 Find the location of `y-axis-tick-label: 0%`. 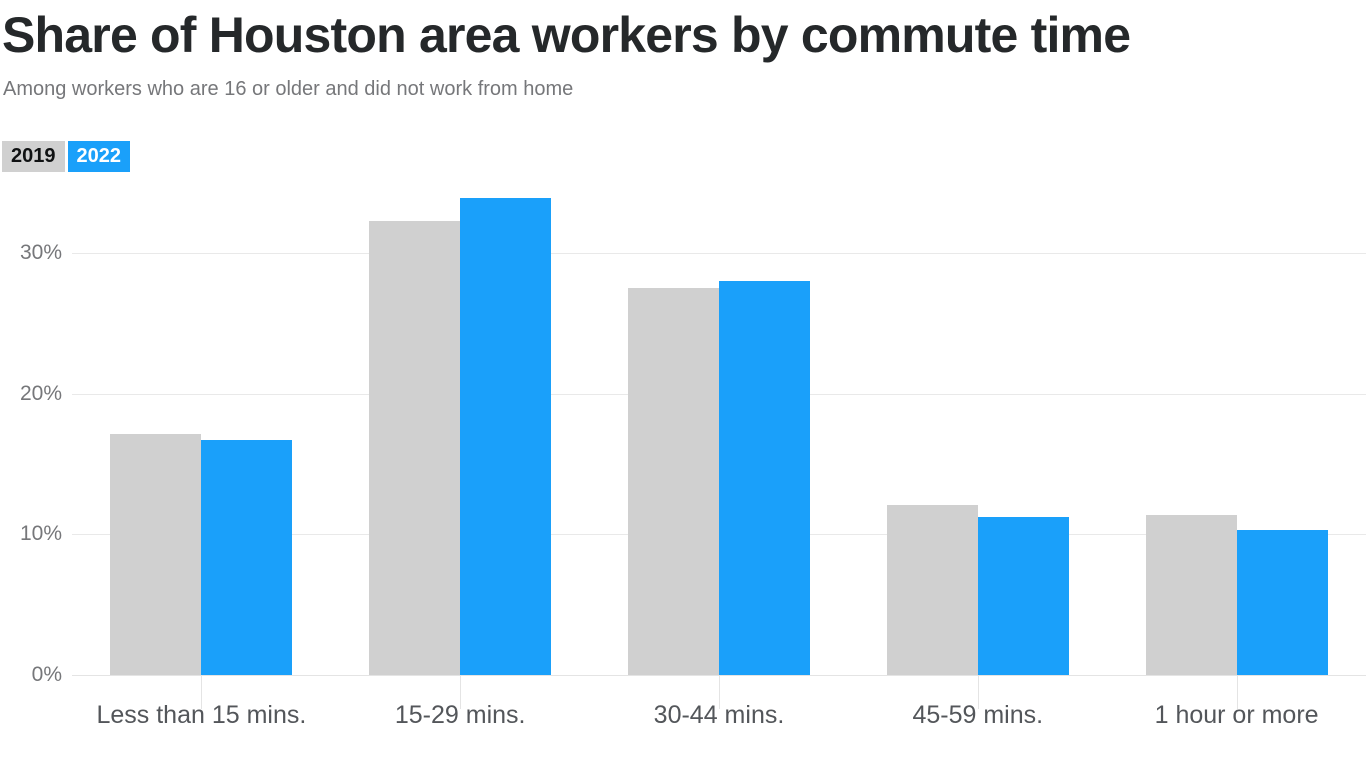

y-axis-tick-label: 0% is located at coordinates (46, 674).